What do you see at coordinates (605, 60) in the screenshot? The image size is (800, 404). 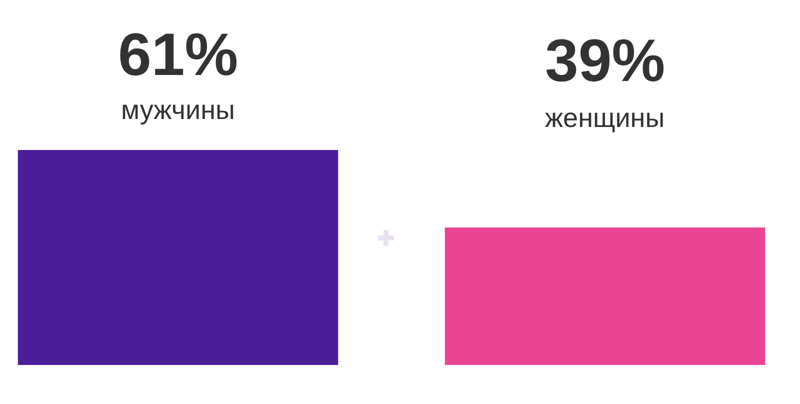 I see `data-label: 39%` at bounding box center [605, 60].